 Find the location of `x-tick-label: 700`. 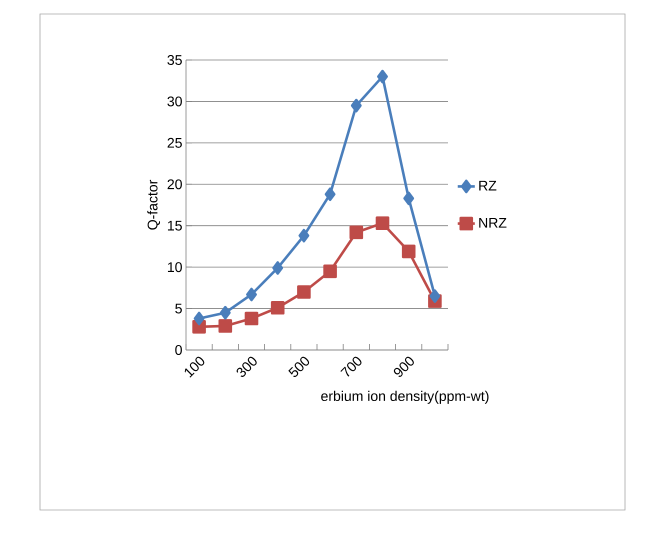

x-tick-label: 700 is located at coordinates (351, 366).